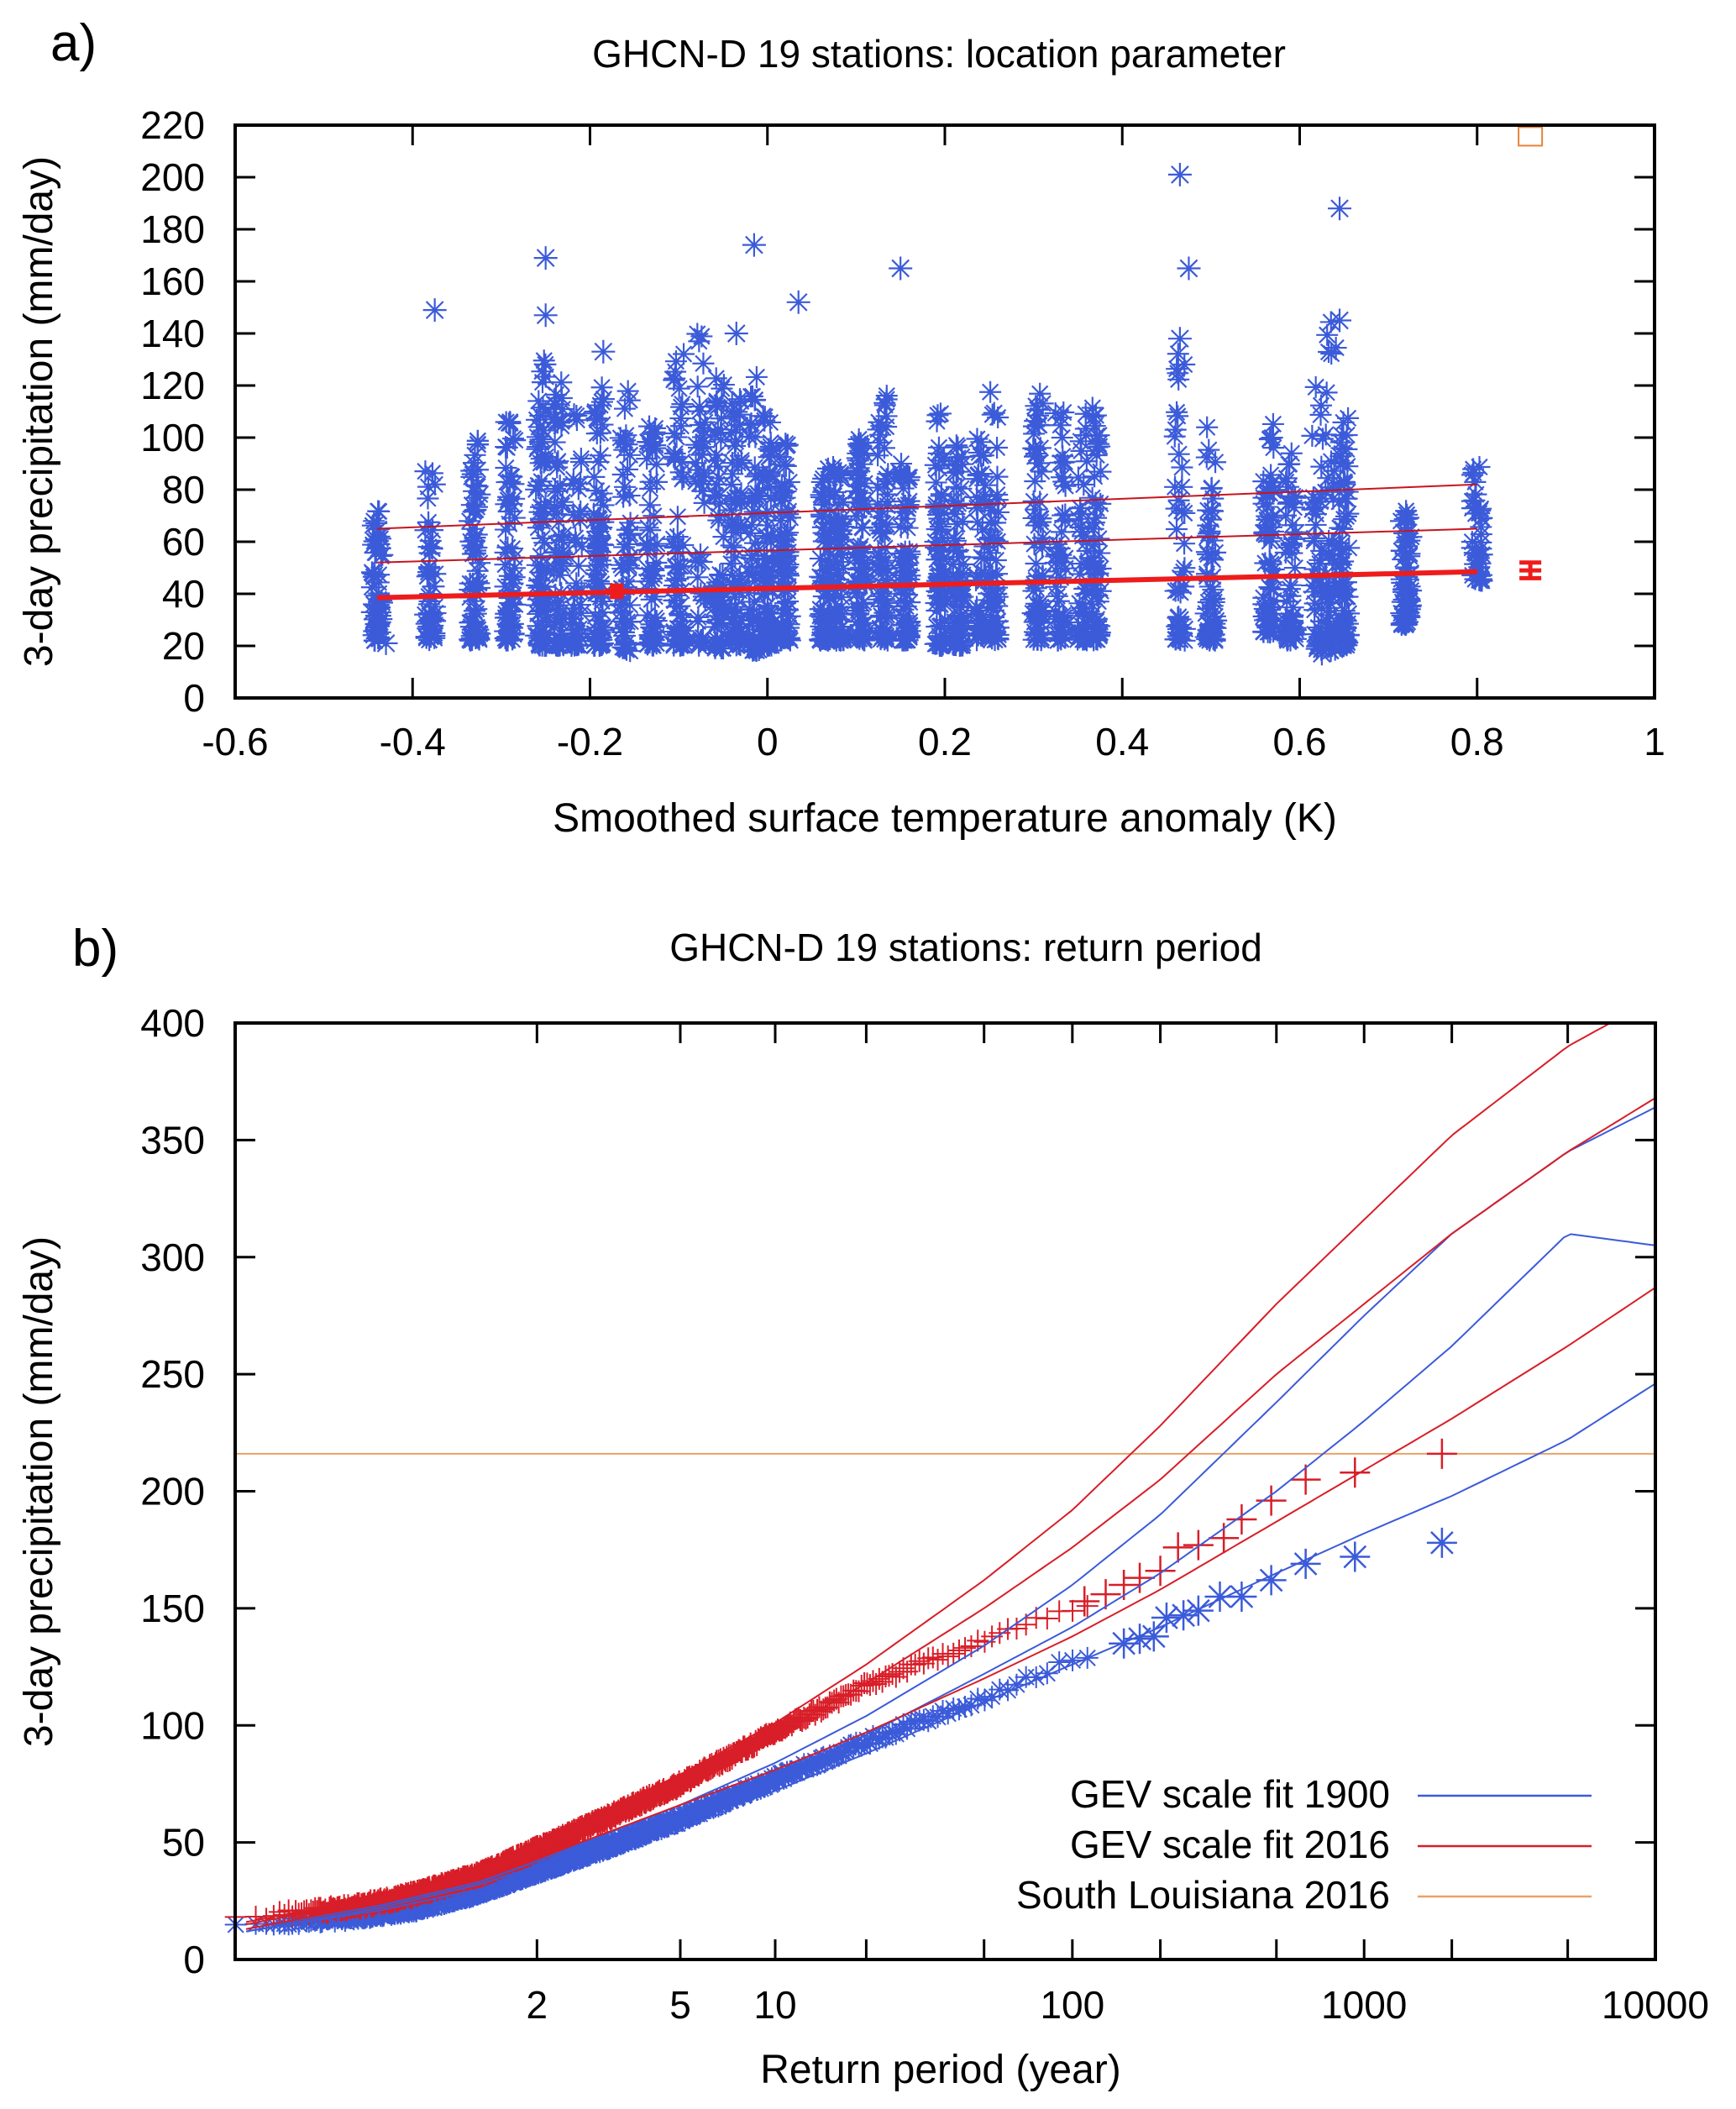 The width and height of the screenshot is (1736, 2109). I want to click on y-tick-label: 160, so click(172, 281).